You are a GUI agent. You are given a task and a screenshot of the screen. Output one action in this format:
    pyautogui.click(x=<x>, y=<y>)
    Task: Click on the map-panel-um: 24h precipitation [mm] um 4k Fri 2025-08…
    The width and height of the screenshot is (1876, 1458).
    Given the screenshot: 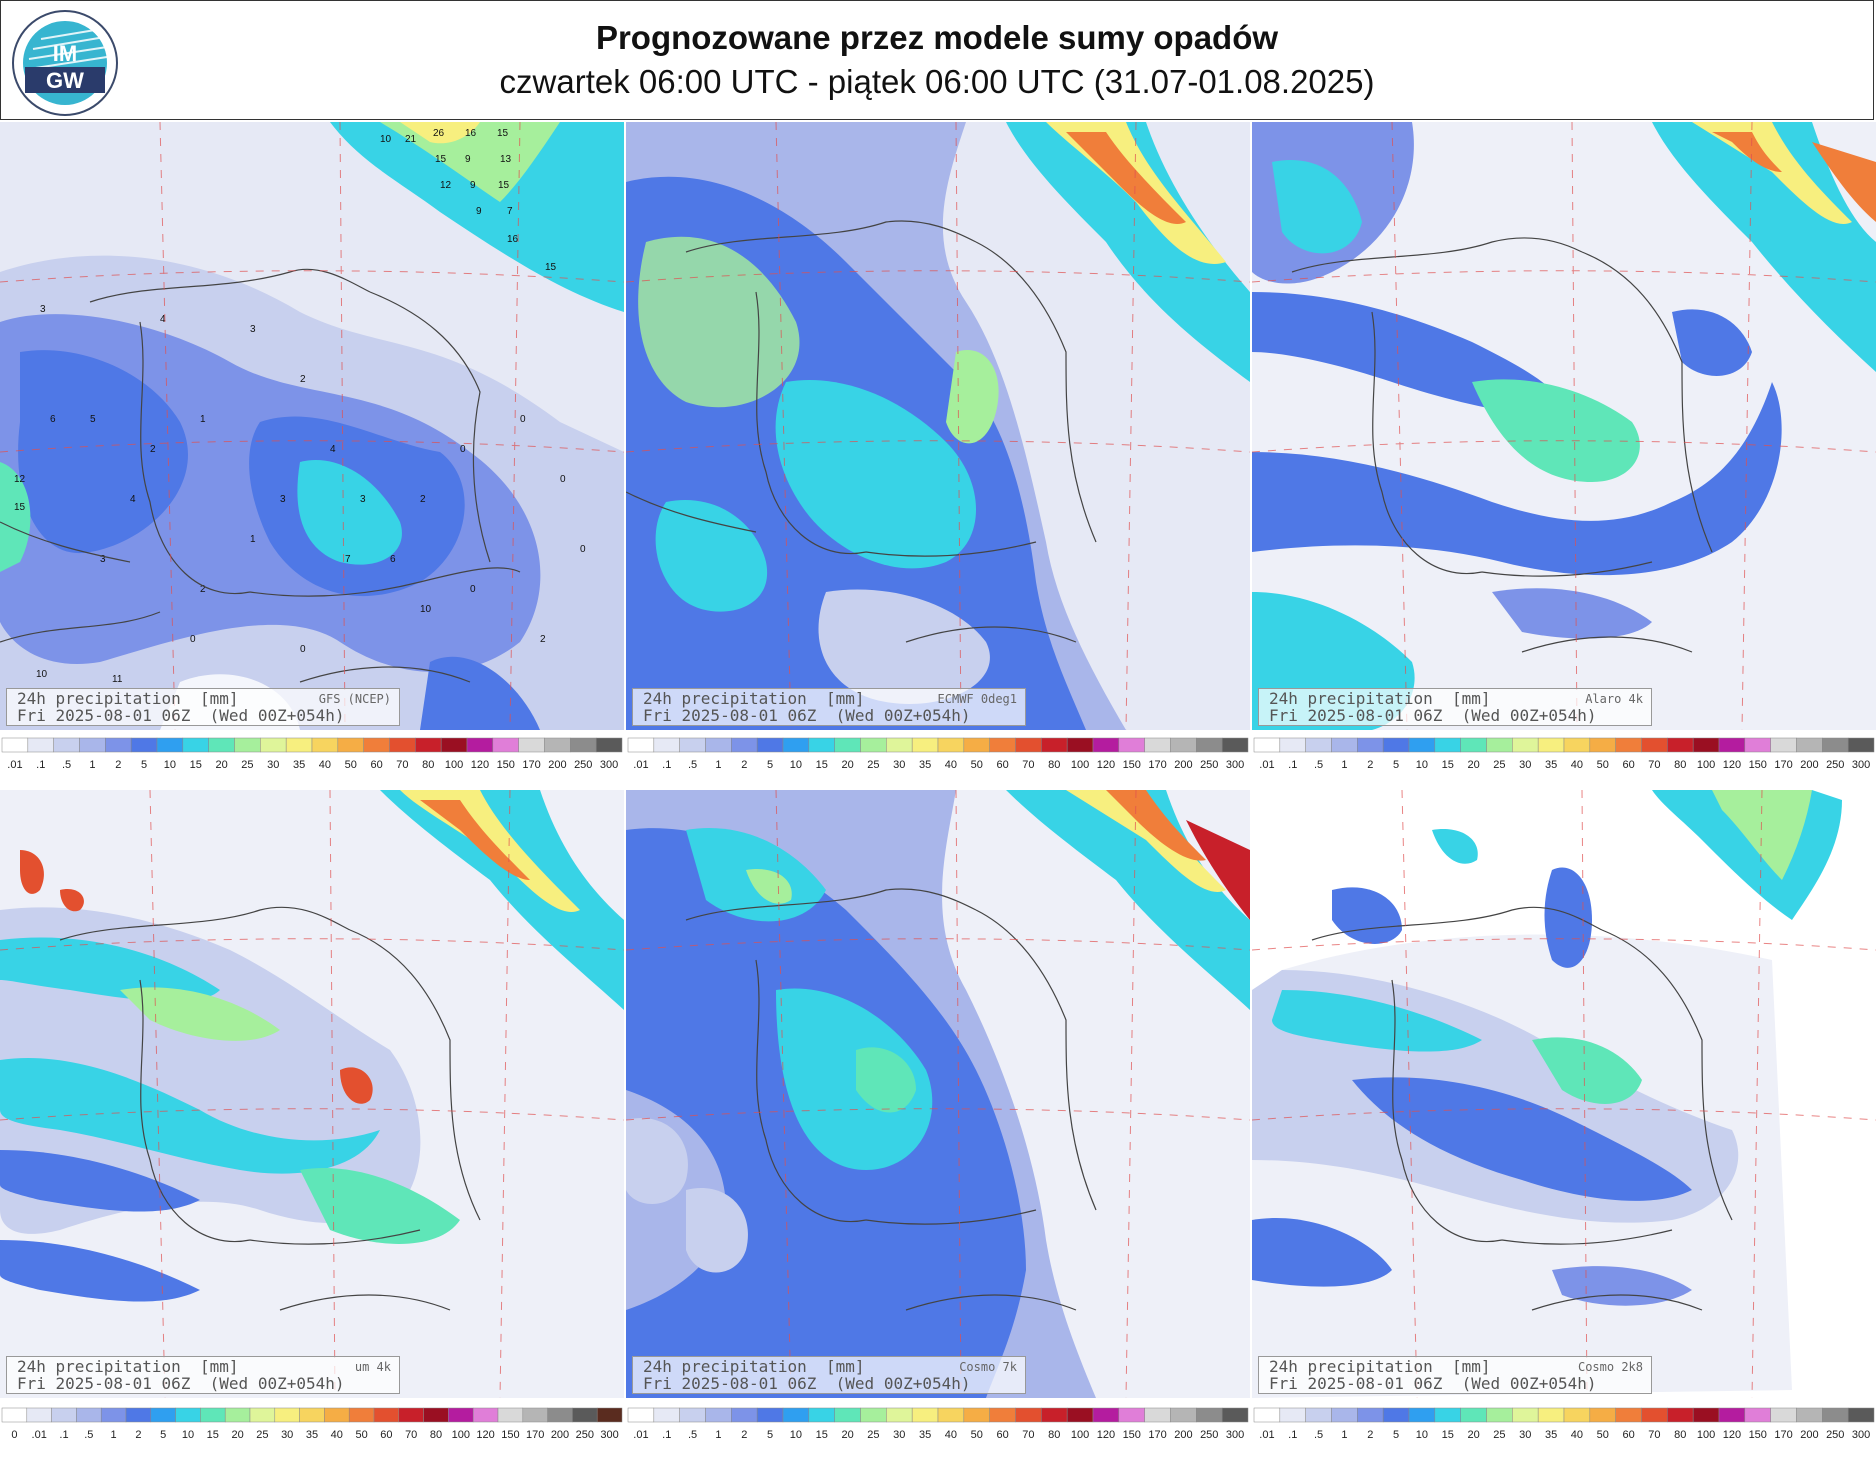 What is the action you would take?
    pyautogui.click(x=312, y=1094)
    